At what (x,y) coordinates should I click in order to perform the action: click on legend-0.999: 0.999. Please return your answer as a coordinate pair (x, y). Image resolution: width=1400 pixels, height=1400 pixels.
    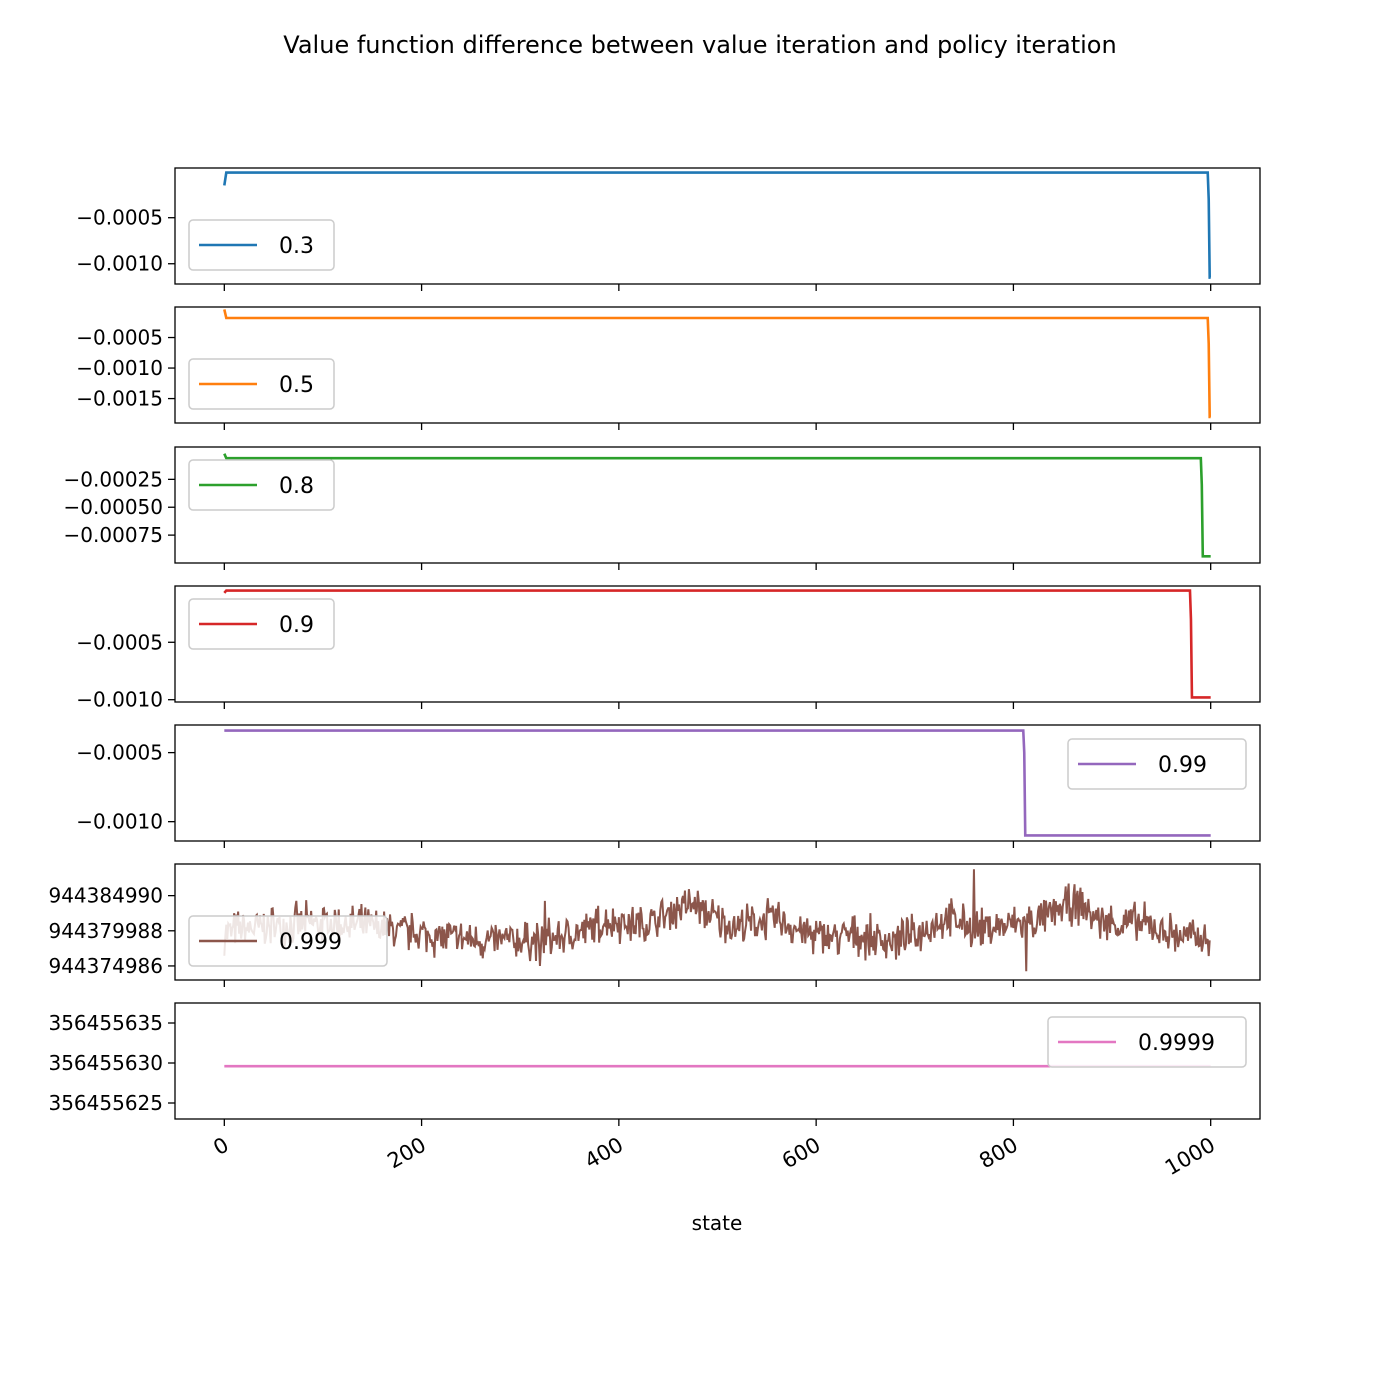
    Looking at the image, I should click on (288, 941).